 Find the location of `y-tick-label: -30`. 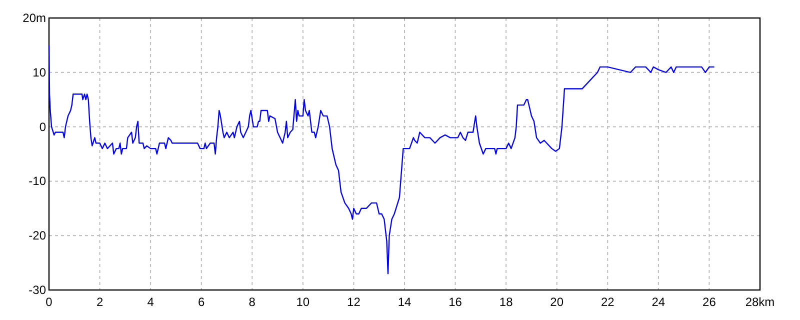

y-tick-label: -30 is located at coordinates (37, 290).